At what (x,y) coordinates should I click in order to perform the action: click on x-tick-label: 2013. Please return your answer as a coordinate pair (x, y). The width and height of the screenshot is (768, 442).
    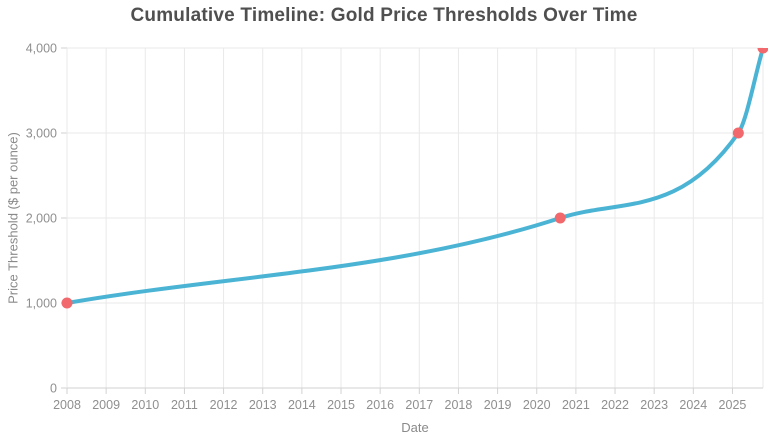
    Looking at the image, I should click on (263, 405).